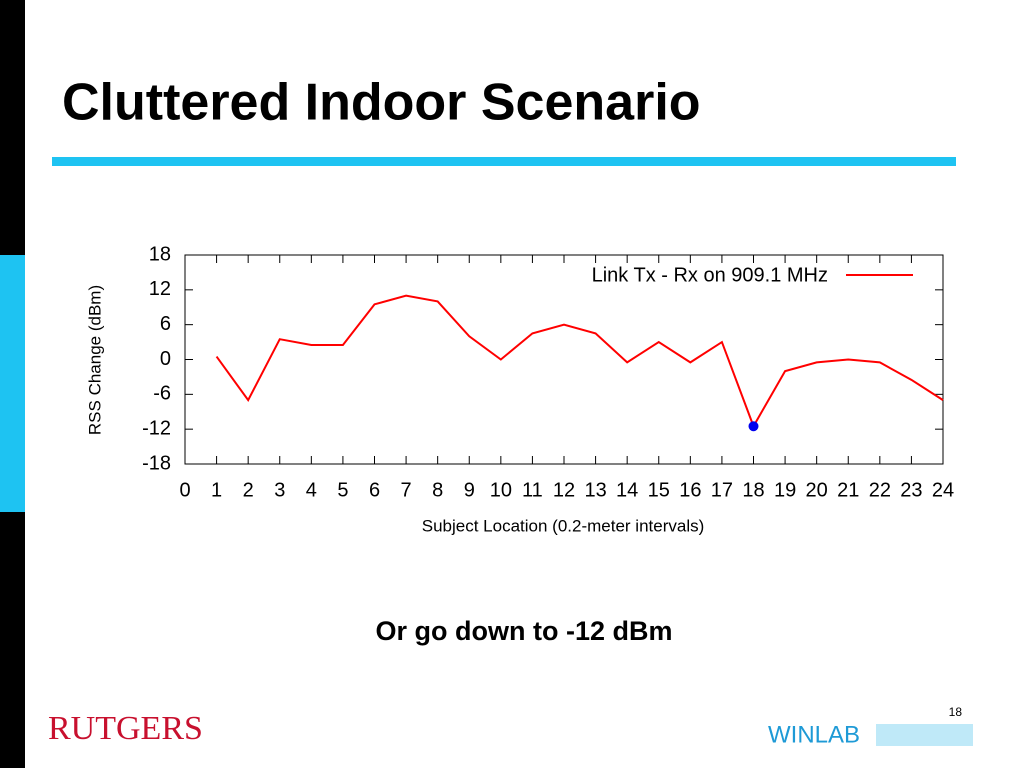  Describe the element at coordinates (924, 735) in the screenshot. I see `winlab-bar` at that location.